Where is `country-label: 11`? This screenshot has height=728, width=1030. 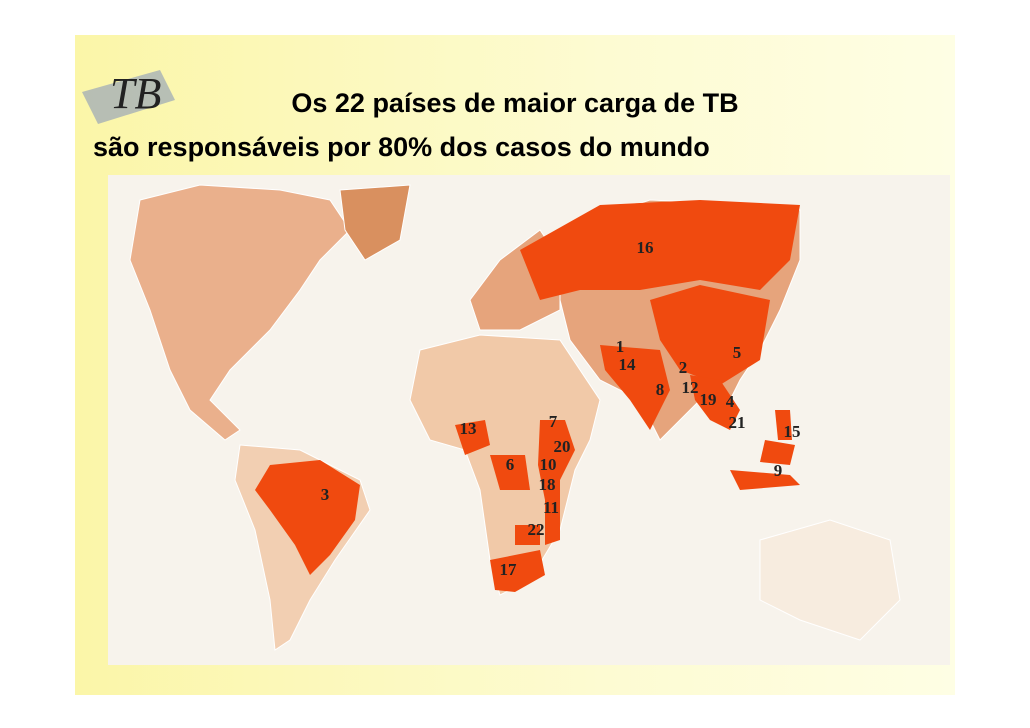
country-label: 11 is located at coordinates (551, 507).